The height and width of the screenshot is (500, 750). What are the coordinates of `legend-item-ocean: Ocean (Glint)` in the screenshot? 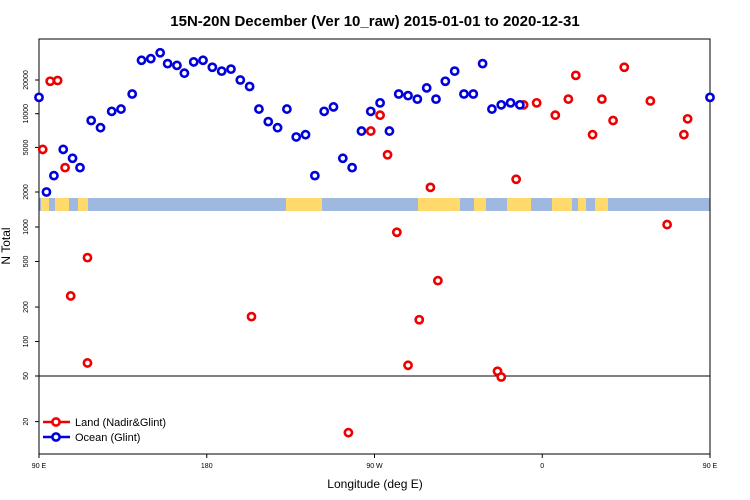 It's located at (91, 438).